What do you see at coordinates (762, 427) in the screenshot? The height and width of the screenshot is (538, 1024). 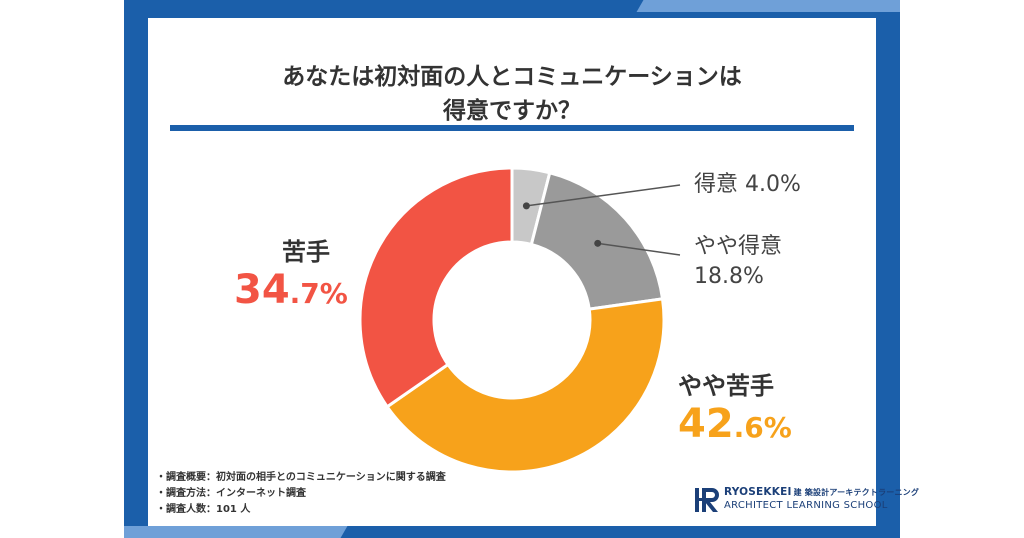 I see `label-yaya-nigate-pct-dec: .6%` at bounding box center [762, 427].